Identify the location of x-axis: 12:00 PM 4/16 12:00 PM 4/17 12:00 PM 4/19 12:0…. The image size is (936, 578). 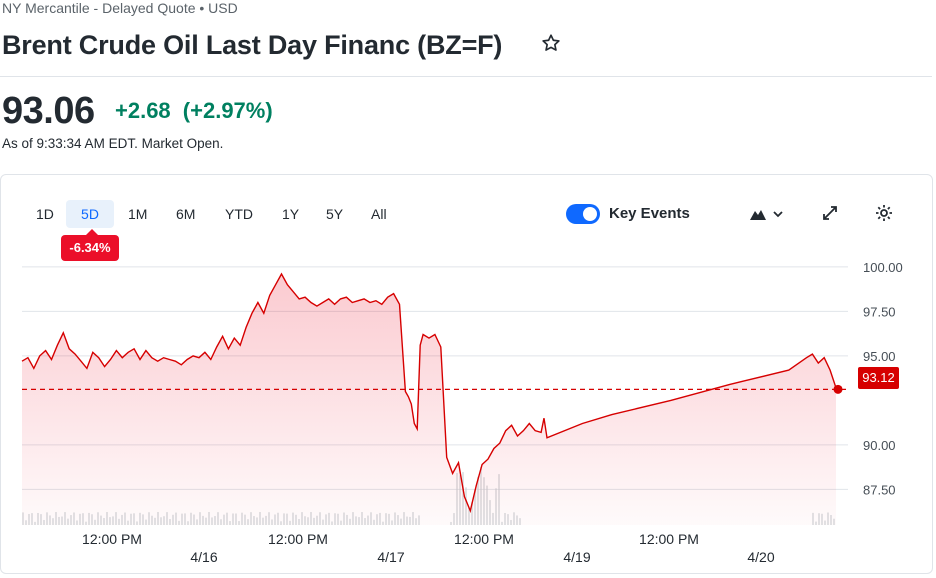
(428, 548).